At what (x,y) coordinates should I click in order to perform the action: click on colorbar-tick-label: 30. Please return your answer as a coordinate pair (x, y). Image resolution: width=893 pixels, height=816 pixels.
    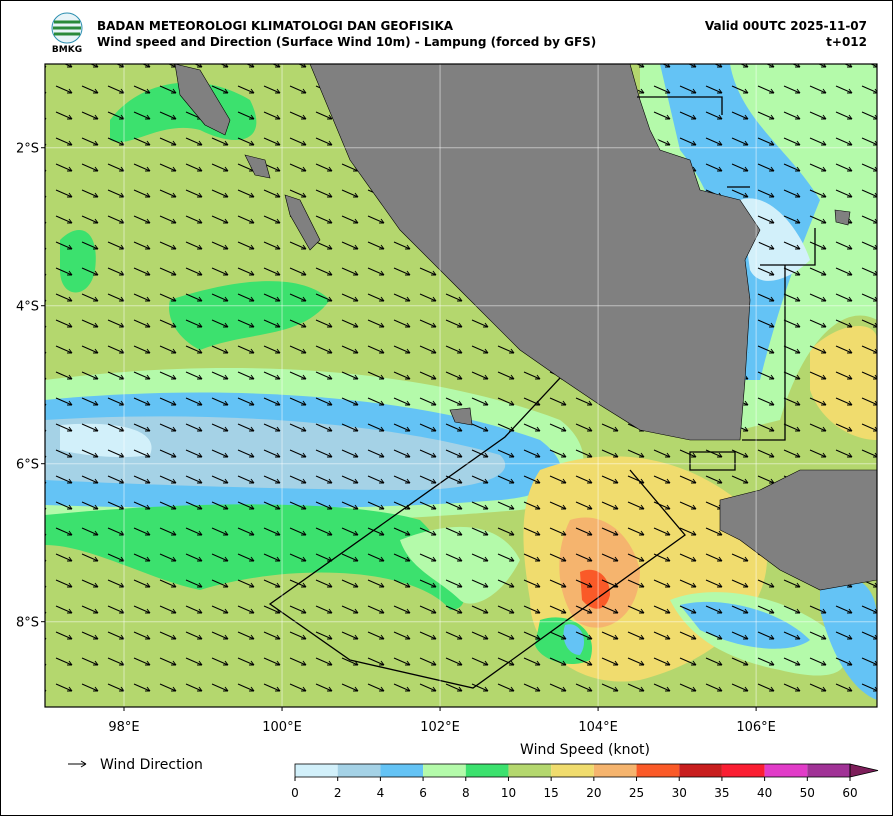
    Looking at the image, I should click on (679, 793).